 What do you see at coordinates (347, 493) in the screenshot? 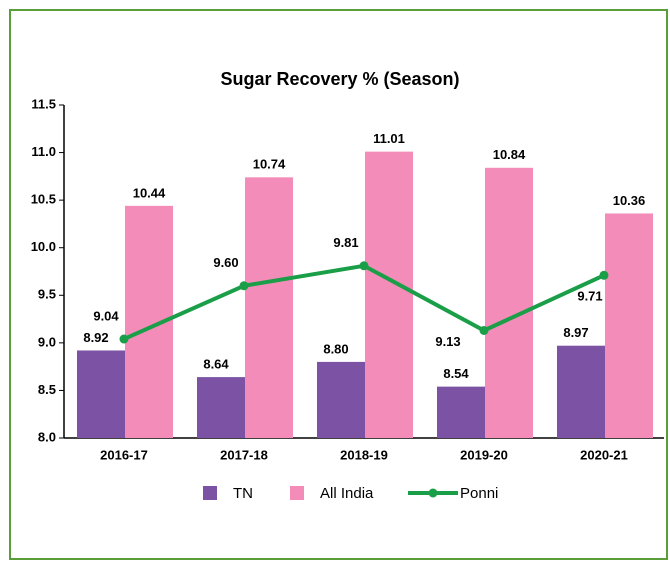
I see `legend: All India` at bounding box center [347, 493].